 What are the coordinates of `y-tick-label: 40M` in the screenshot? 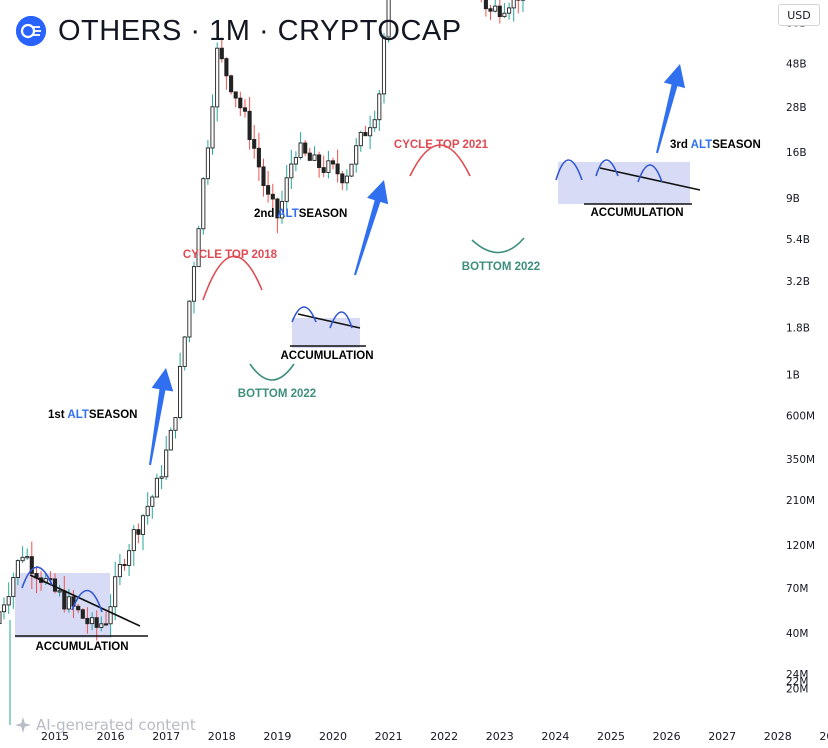 It's located at (797, 634).